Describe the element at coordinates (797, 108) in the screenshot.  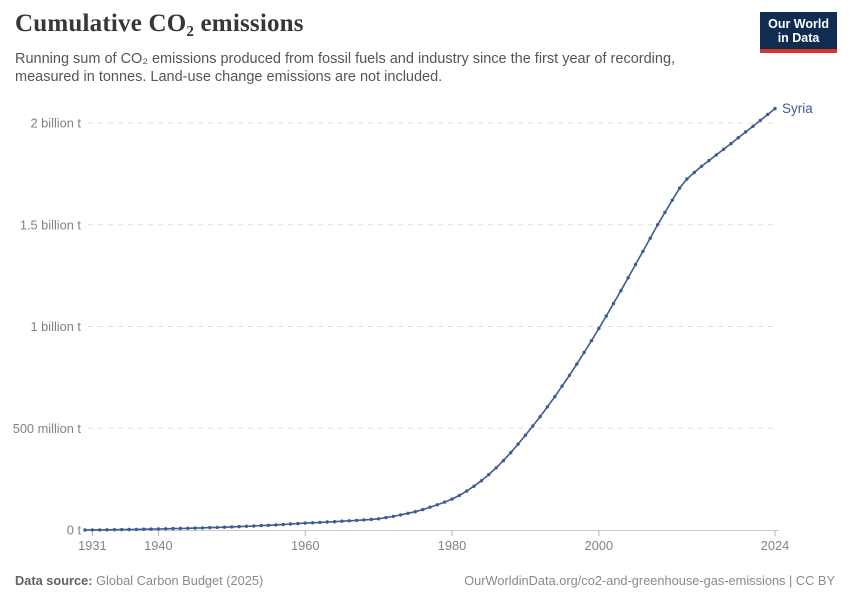
I see `entity-label-syria: Syria` at that location.